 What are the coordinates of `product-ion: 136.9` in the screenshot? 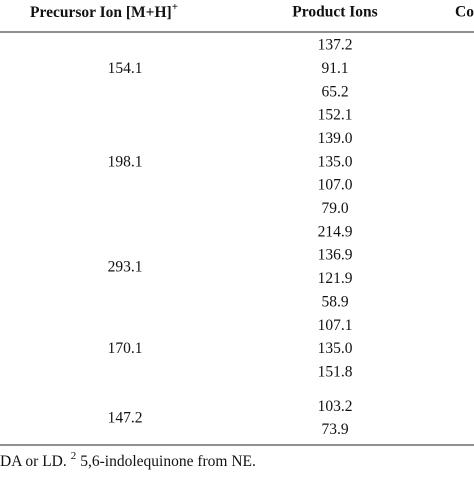 It's located at (335, 255).